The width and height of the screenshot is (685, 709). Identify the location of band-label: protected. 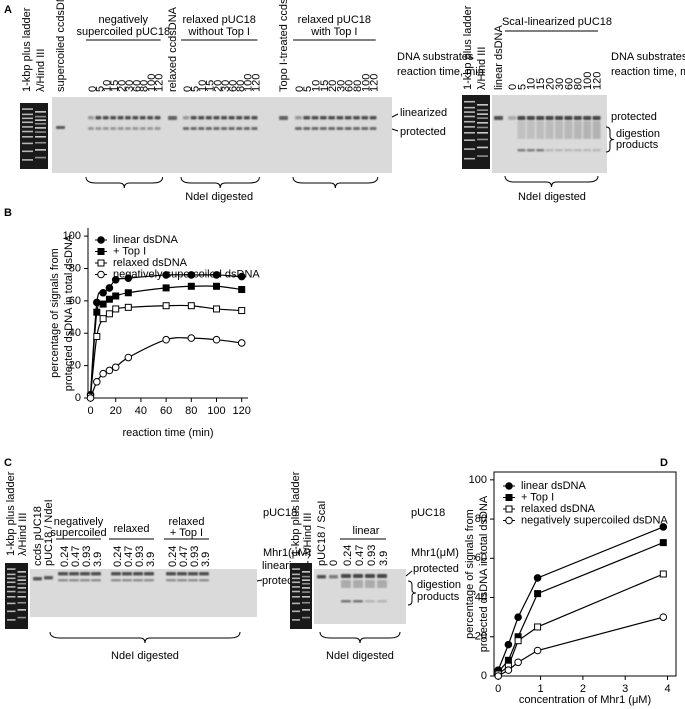
(436, 569).